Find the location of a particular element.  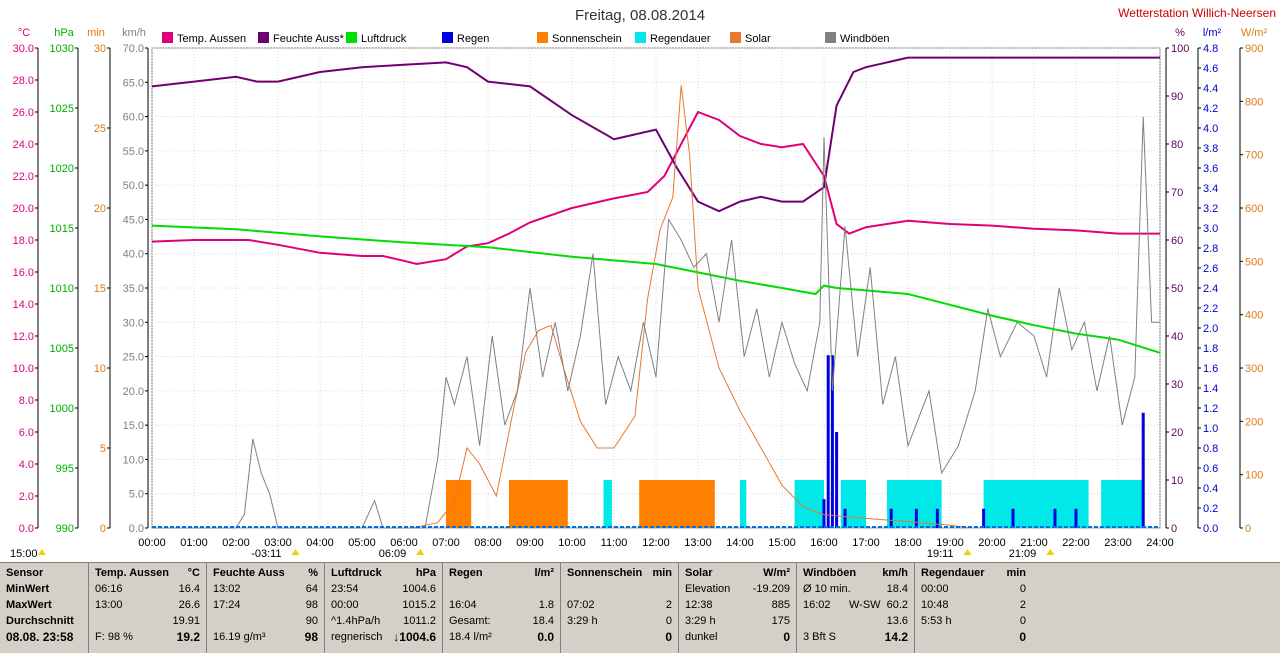

table-cell: 18.4 is located at coordinates (897, 589).